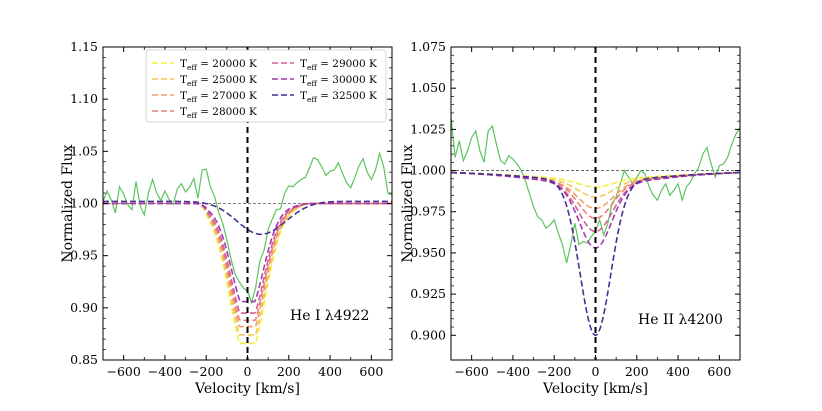  I want to click on y-tick-label: 1.15, so click(84, 46).